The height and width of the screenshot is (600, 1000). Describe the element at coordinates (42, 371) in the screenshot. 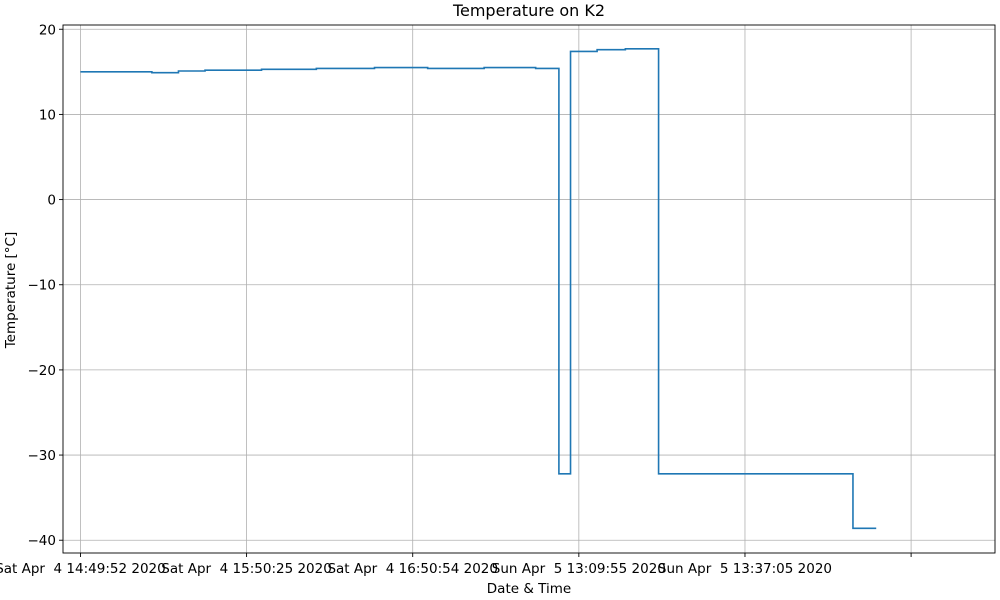

I see `y-tick-label: −20` at that location.